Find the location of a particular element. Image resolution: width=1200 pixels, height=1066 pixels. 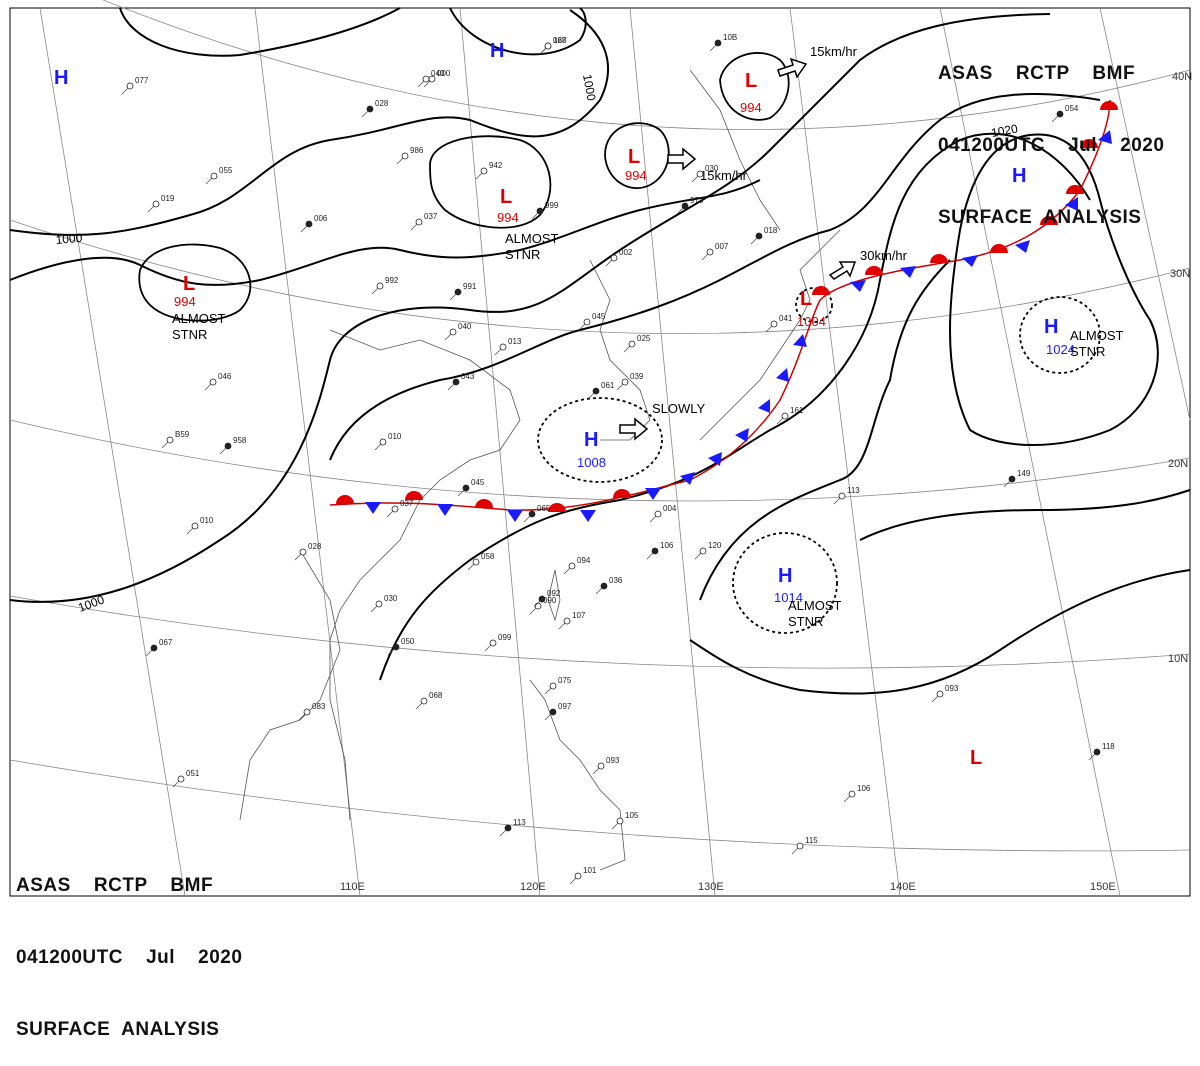

station-plot: 067 is located at coordinates (159, 647).